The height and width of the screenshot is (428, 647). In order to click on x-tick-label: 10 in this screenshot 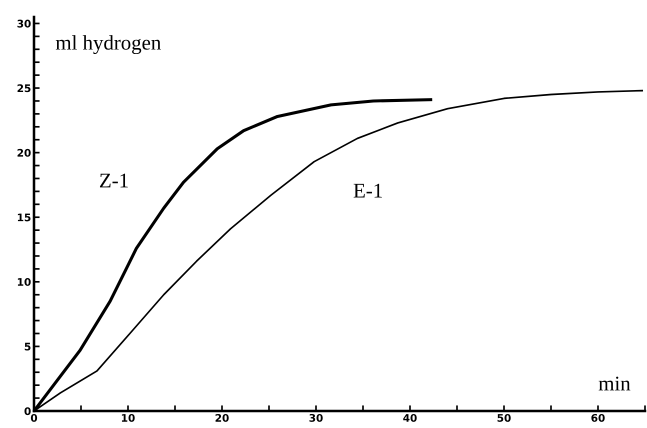, I will do `click(128, 418)`.